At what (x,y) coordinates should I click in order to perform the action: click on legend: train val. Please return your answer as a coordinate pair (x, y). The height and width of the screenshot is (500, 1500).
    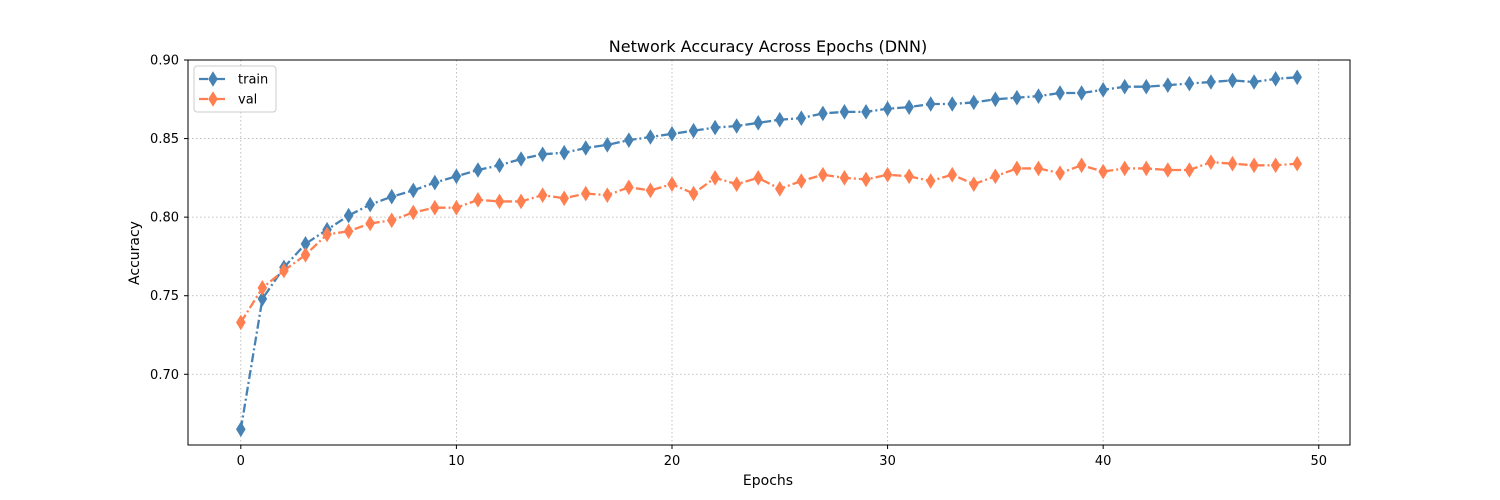
    Looking at the image, I should click on (235, 89).